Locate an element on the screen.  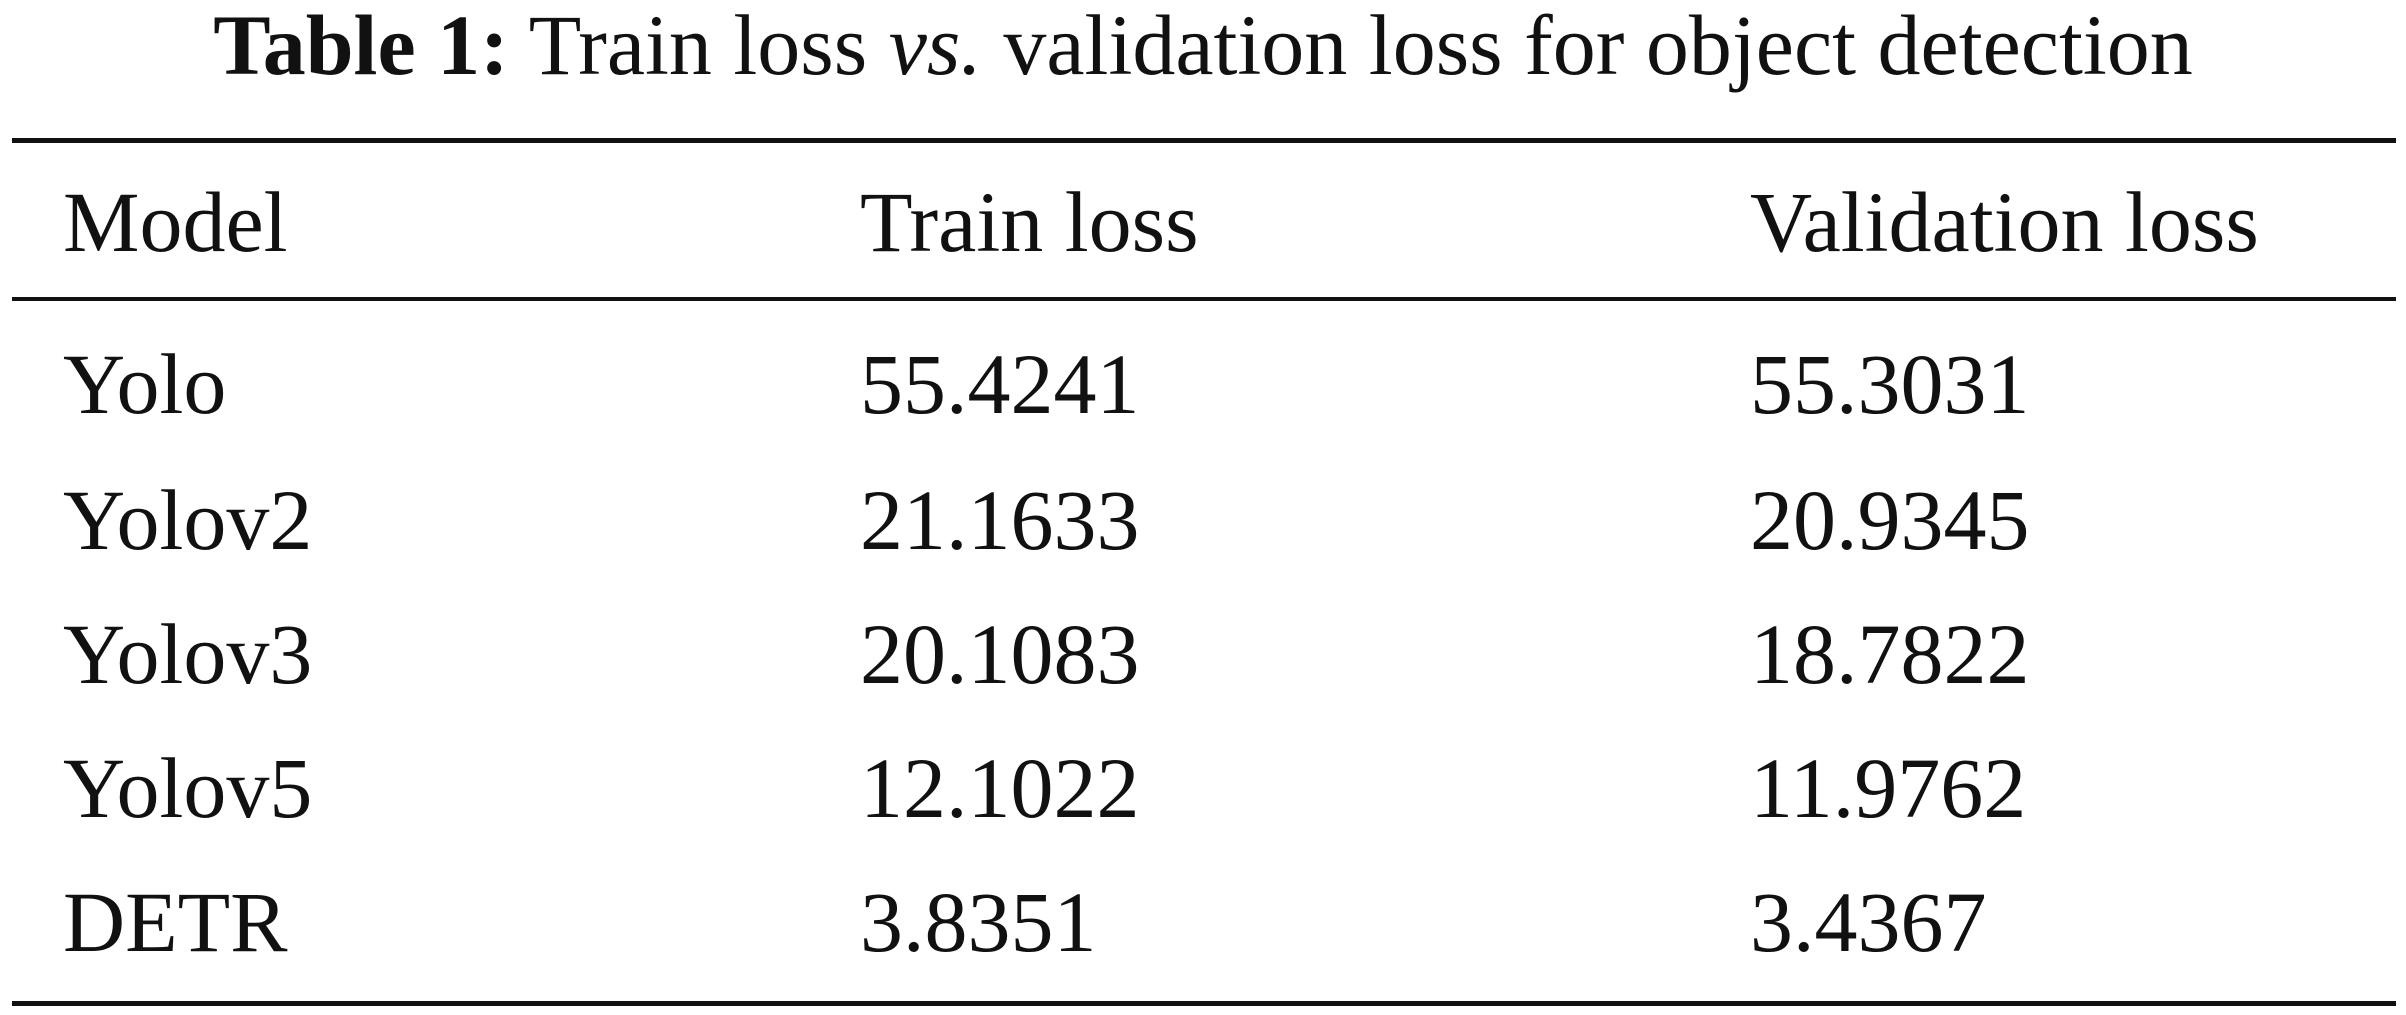
column-header-model: Model is located at coordinates (175, 222).